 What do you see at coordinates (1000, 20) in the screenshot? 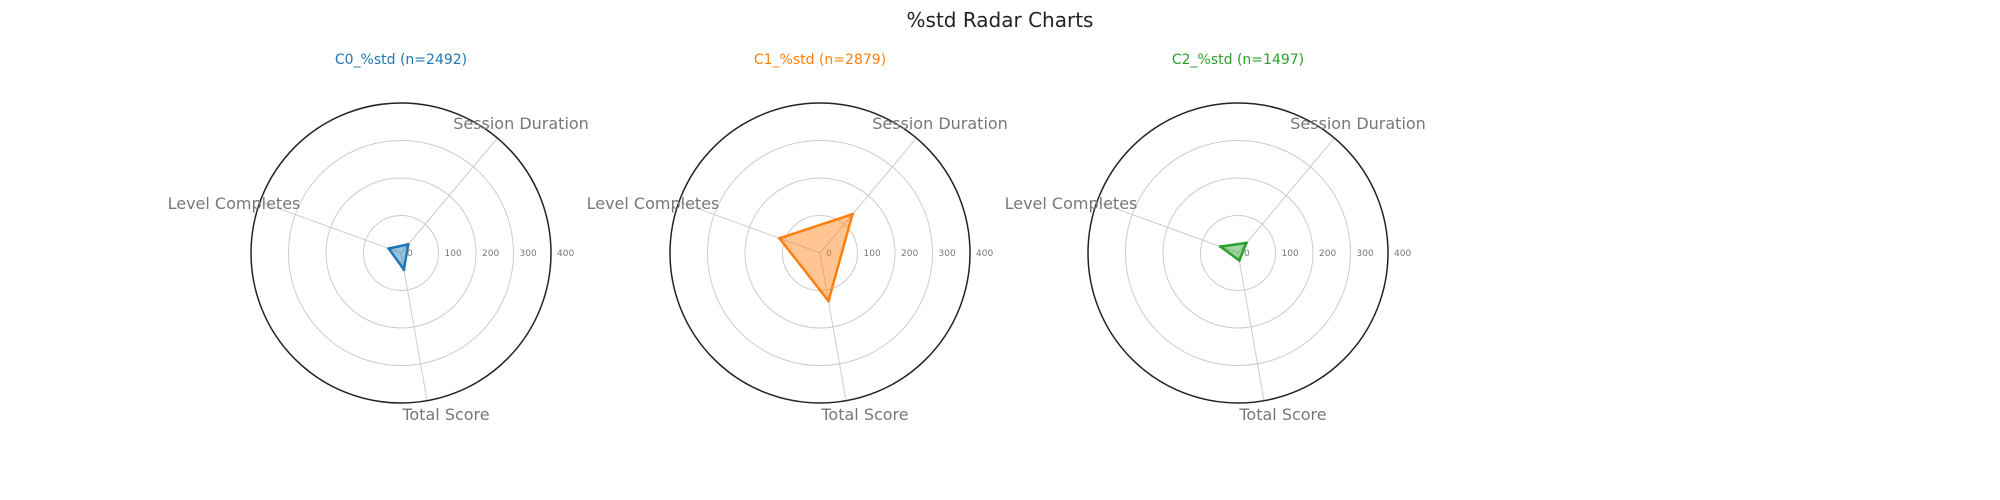
I see `figure-title: %std Radar Charts` at bounding box center [1000, 20].